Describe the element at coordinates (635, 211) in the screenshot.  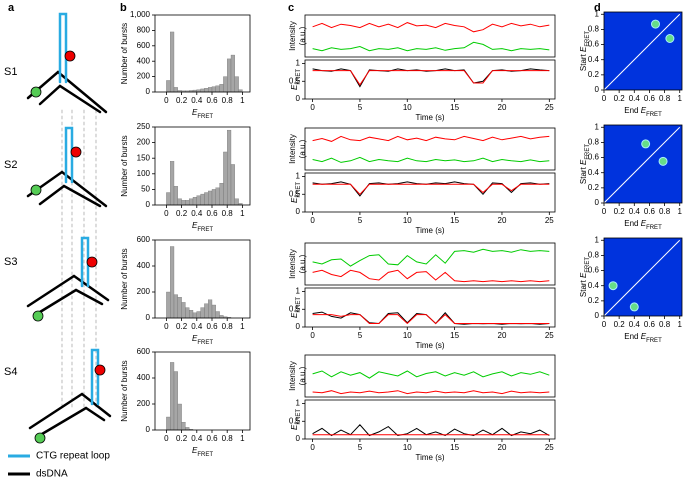
I see `x-tick-label: 0.4` at that location.